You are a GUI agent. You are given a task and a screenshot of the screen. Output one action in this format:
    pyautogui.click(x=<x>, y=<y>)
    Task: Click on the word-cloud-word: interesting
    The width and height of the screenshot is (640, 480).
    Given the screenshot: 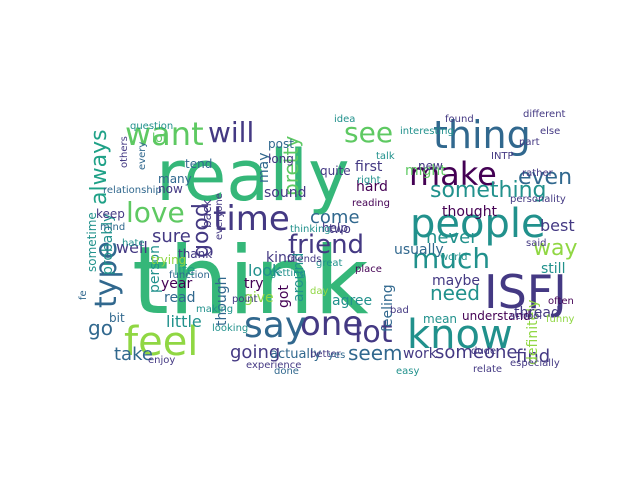 What is the action you would take?
    pyautogui.click(x=427, y=131)
    